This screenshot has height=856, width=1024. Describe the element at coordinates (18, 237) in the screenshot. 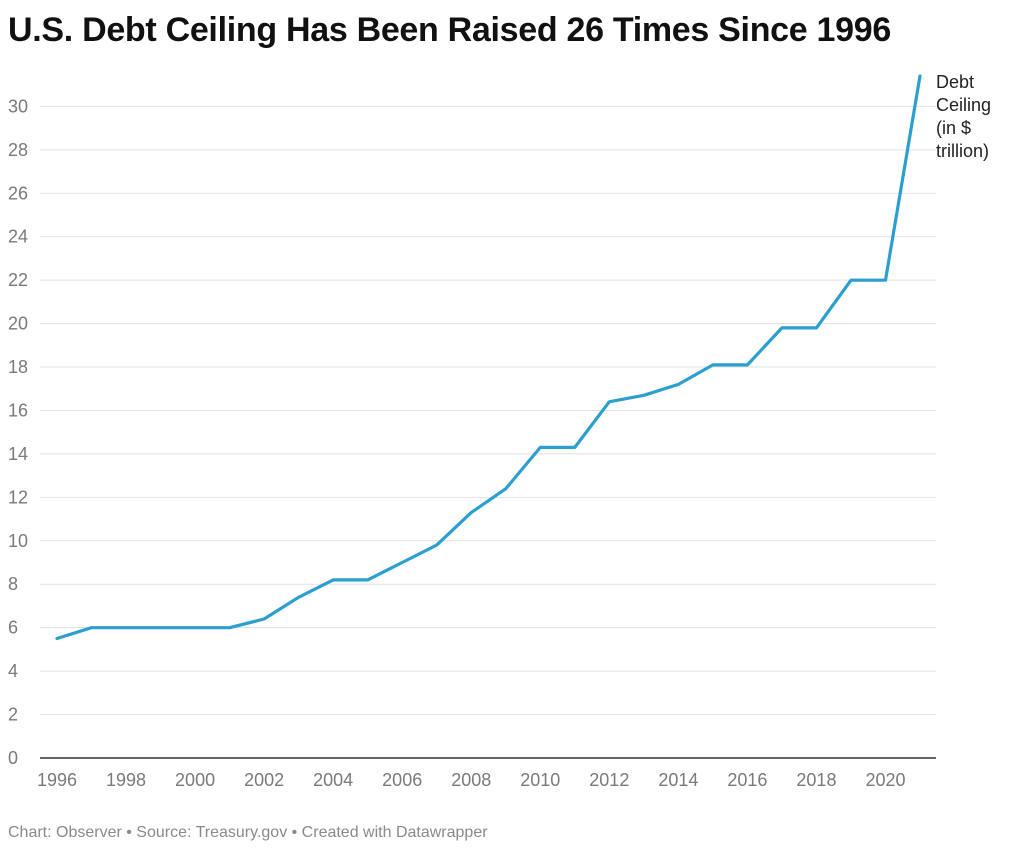

I see `y-tick-label-24: 24` at that location.